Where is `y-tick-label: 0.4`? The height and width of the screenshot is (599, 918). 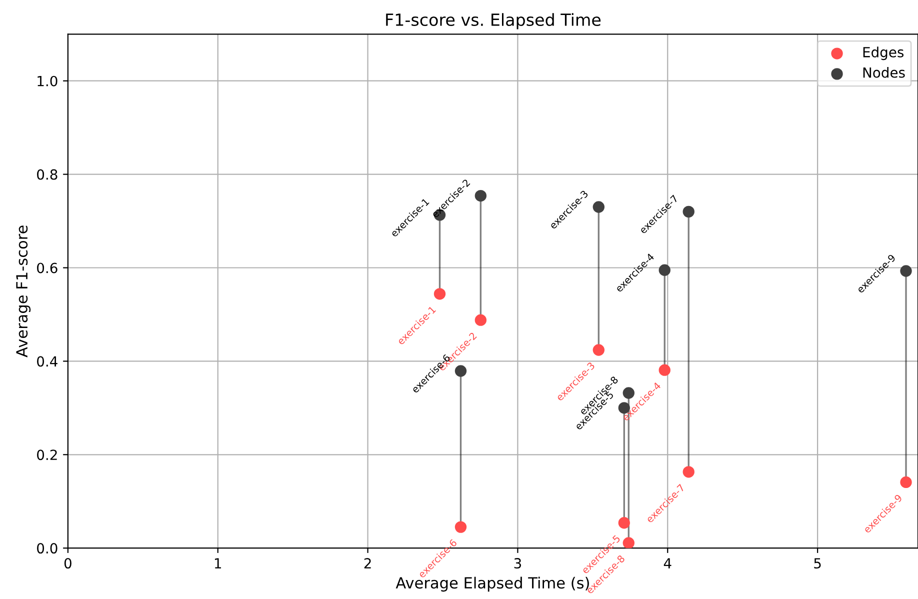
y-tick-label: 0.4 is located at coordinates (47, 361).